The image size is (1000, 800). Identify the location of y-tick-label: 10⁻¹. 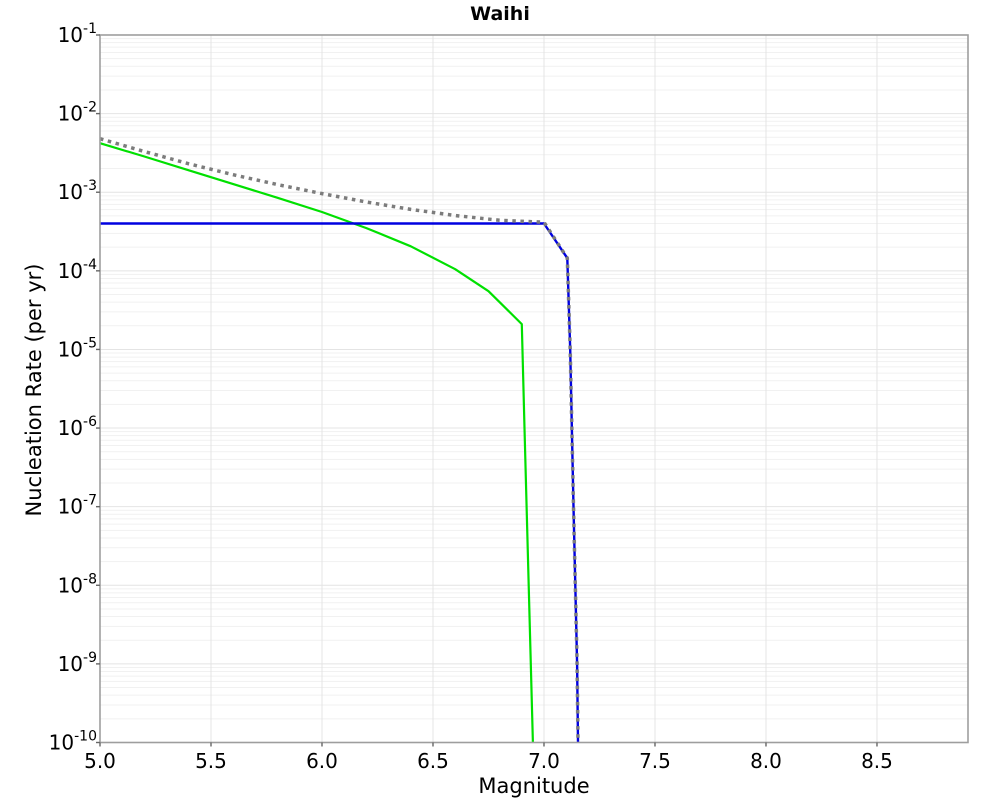
(77, 34).